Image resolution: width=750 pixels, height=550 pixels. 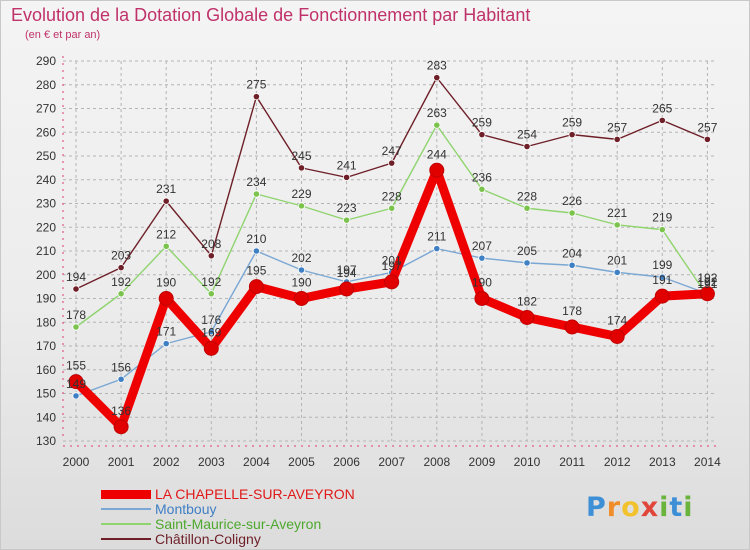 What do you see at coordinates (392, 151) in the screenshot?
I see `data-label-chatillon-coligny-2007: 247` at bounding box center [392, 151].